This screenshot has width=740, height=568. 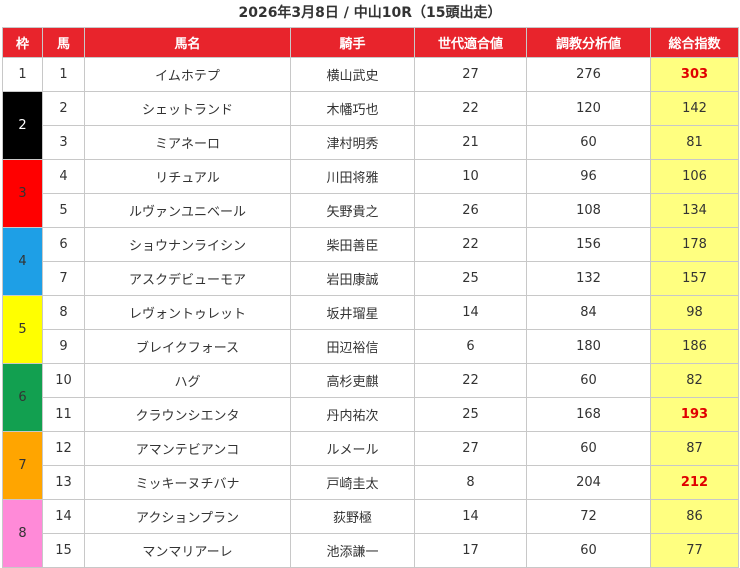 What do you see at coordinates (470, 142) in the screenshot?
I see `generation-fit-value: 21` at bounding box center [470, 142].